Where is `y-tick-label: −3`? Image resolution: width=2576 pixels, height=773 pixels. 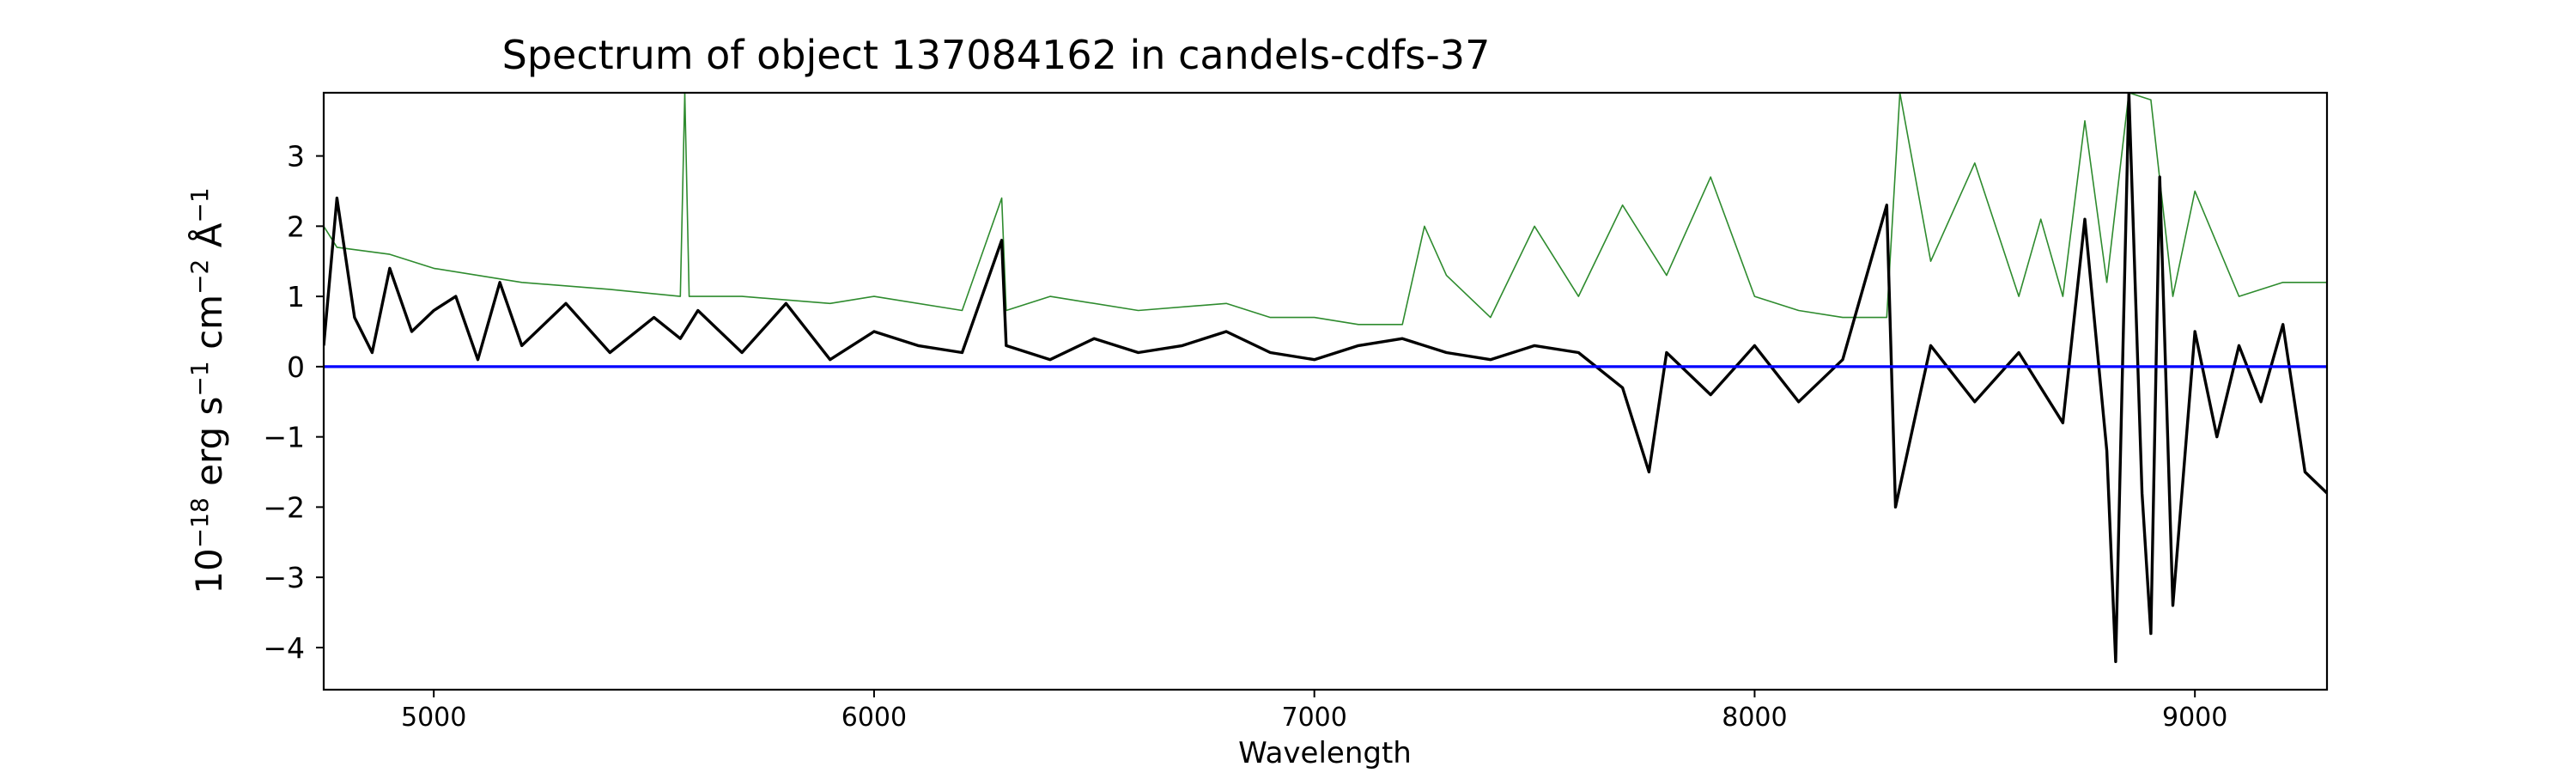 y-tick-label: −3 is located at coordinates (284, 577).